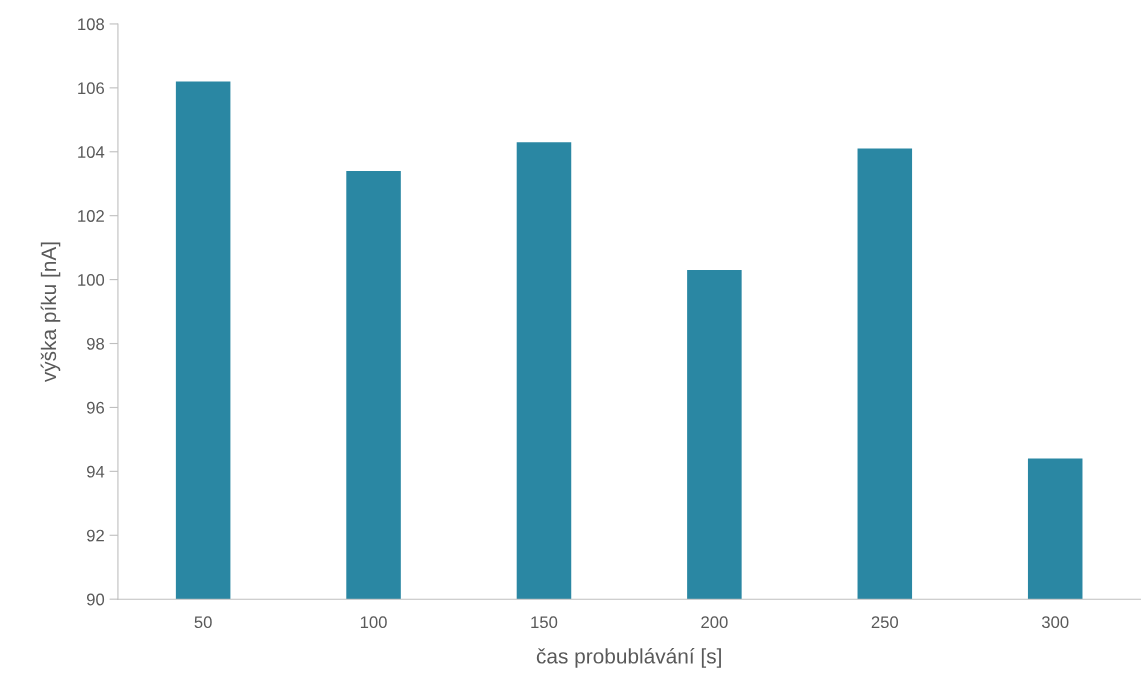 Image resolution: width=1145 pixels, height=684 pixels. I want to click on y-tick-label: 102, so click(91, 216).